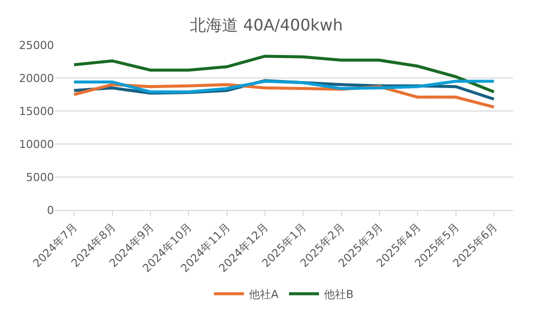 This screenshot has width=533, height=320. Describe the element at coordinates (50, 210) in the screenshot. I see `y-tick-label: 0` at that location.